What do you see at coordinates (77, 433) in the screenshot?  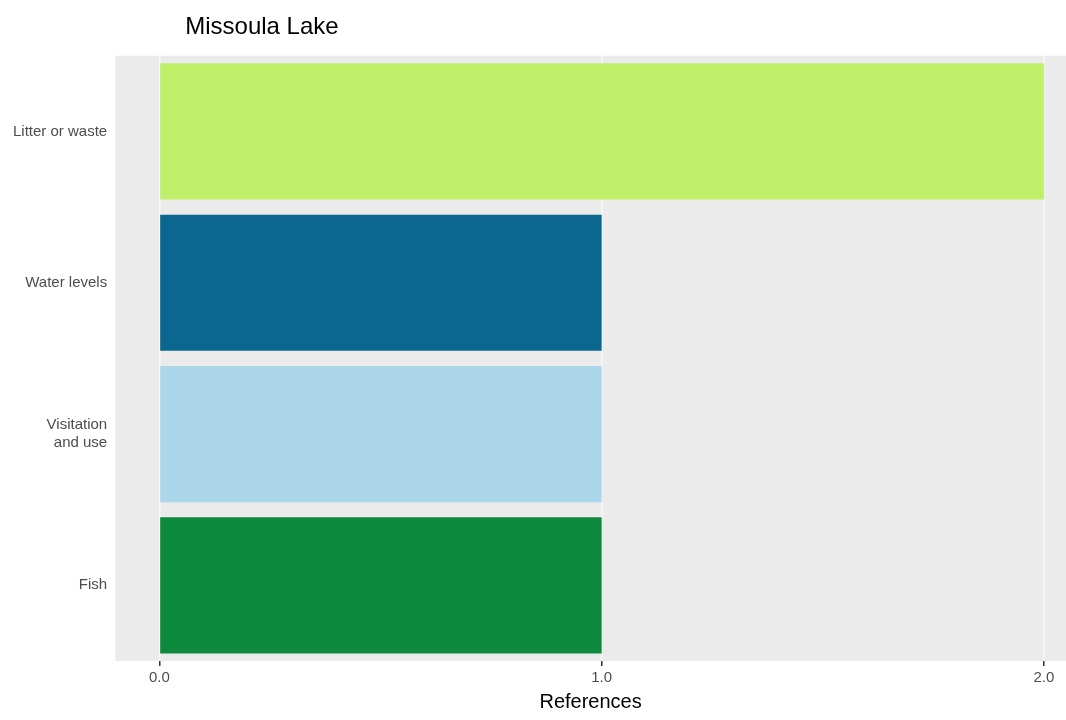 I see `y-tick-label: Visitation and use` at bounding box center [77, 433].